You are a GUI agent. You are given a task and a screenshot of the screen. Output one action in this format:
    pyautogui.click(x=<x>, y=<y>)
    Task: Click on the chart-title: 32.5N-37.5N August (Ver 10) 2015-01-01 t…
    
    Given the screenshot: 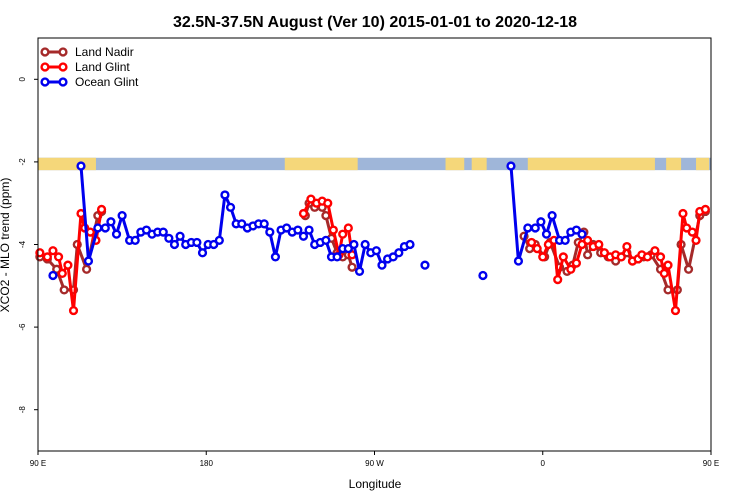 What is the action you would take?
    pyautogui.click(x=375, y=22)
    